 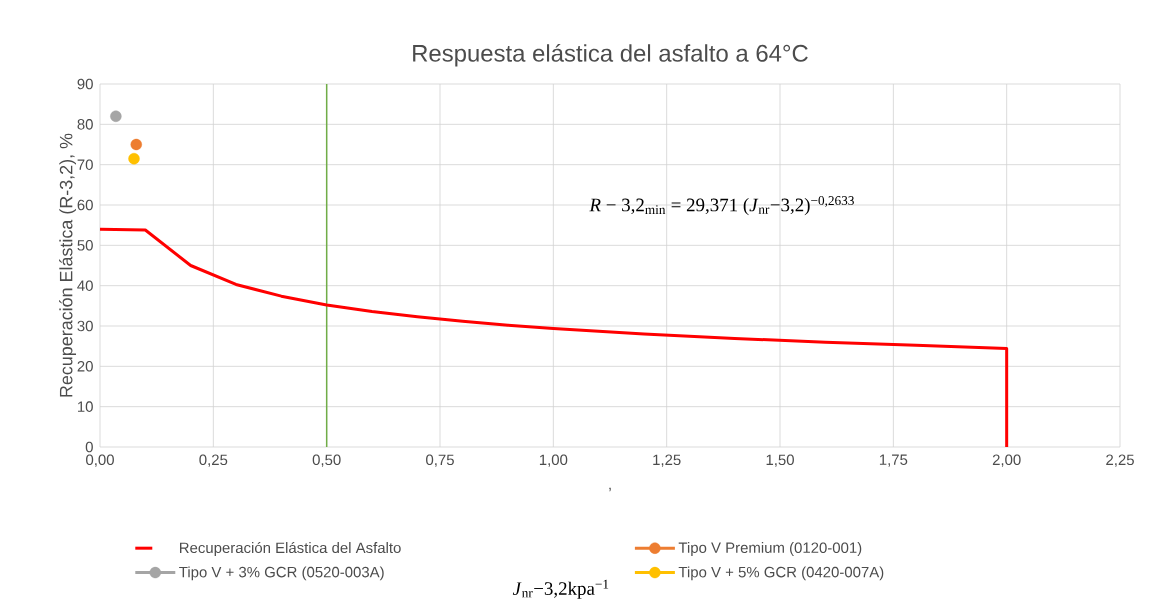 What do you see at coordinates (85, 366) in the screenshot?
I see `y-tick-label: 20` at bounding box center [85, 366].